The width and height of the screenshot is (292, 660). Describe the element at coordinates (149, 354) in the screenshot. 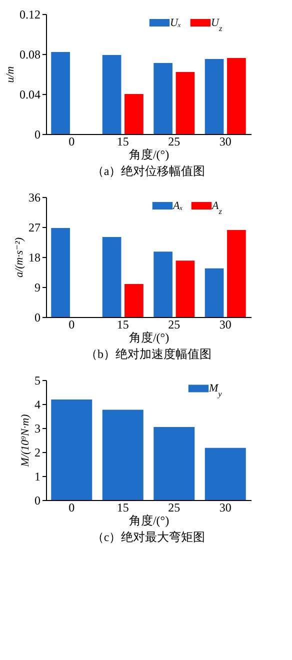

I see `text: （b）绝对加速度幅值图` at that location.